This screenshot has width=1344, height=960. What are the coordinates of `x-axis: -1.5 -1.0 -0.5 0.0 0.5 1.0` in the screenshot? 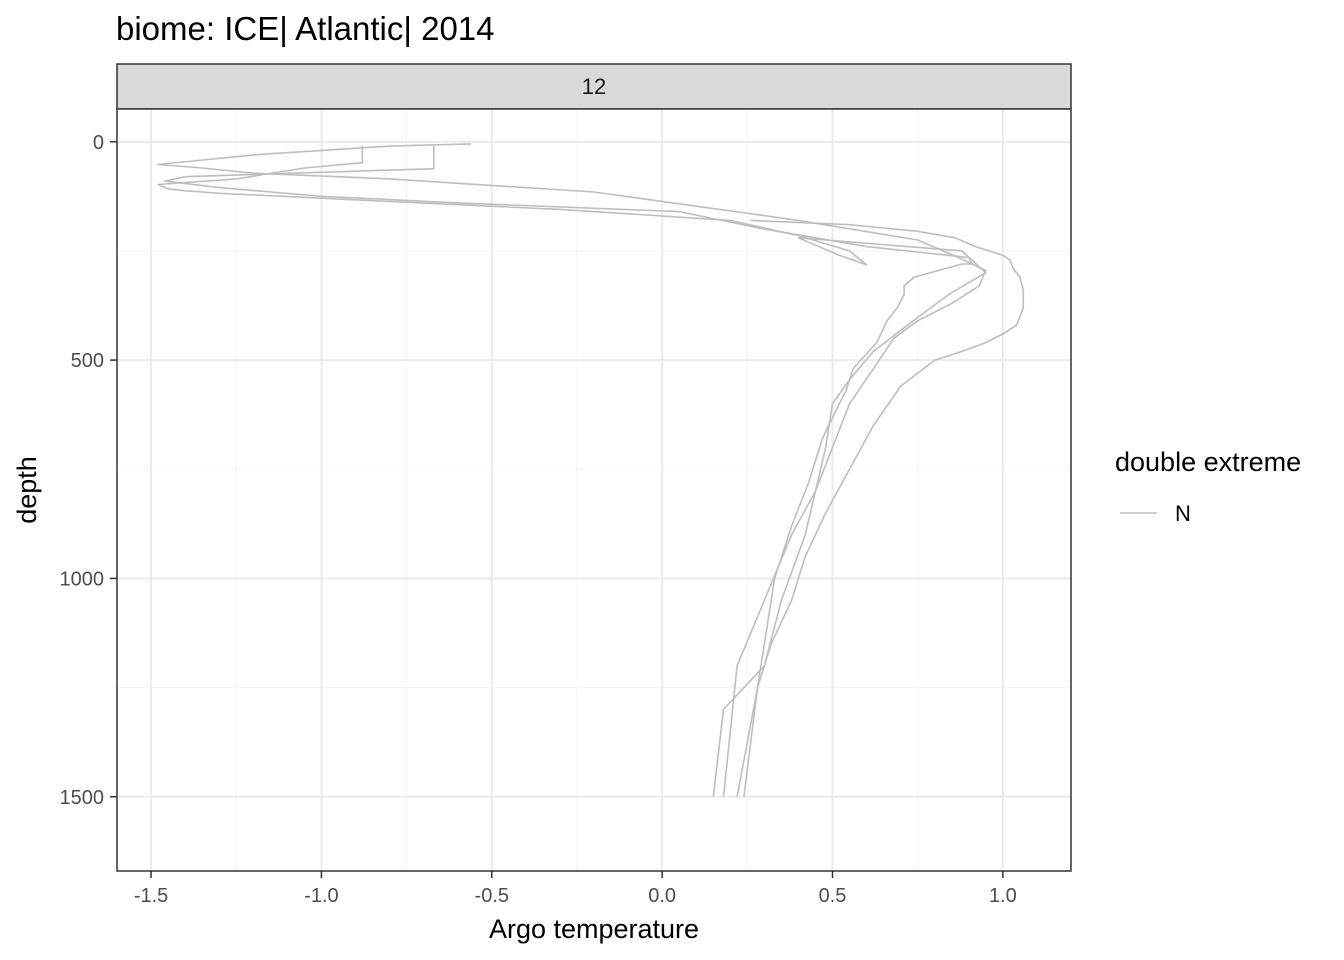 It's located at (575, 889).